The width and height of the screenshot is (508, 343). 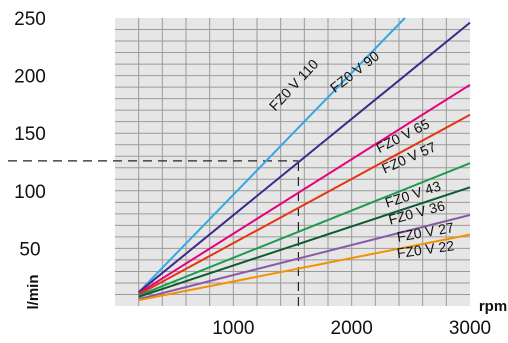 I want to click on y-tick-label: 100, so click(x=30, y=192).